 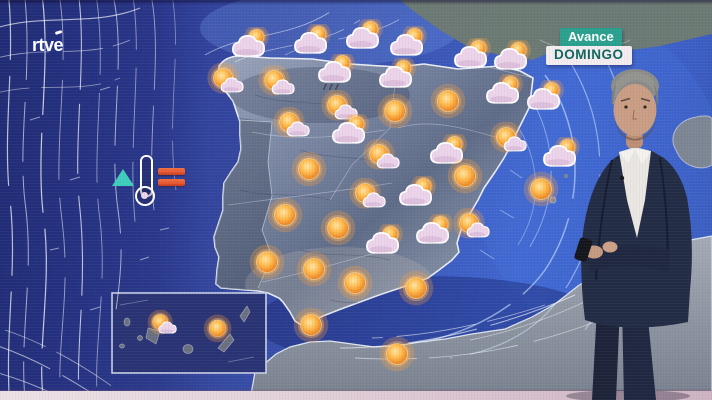 I want to click on map-mallorca, so click(x=692, y=142).